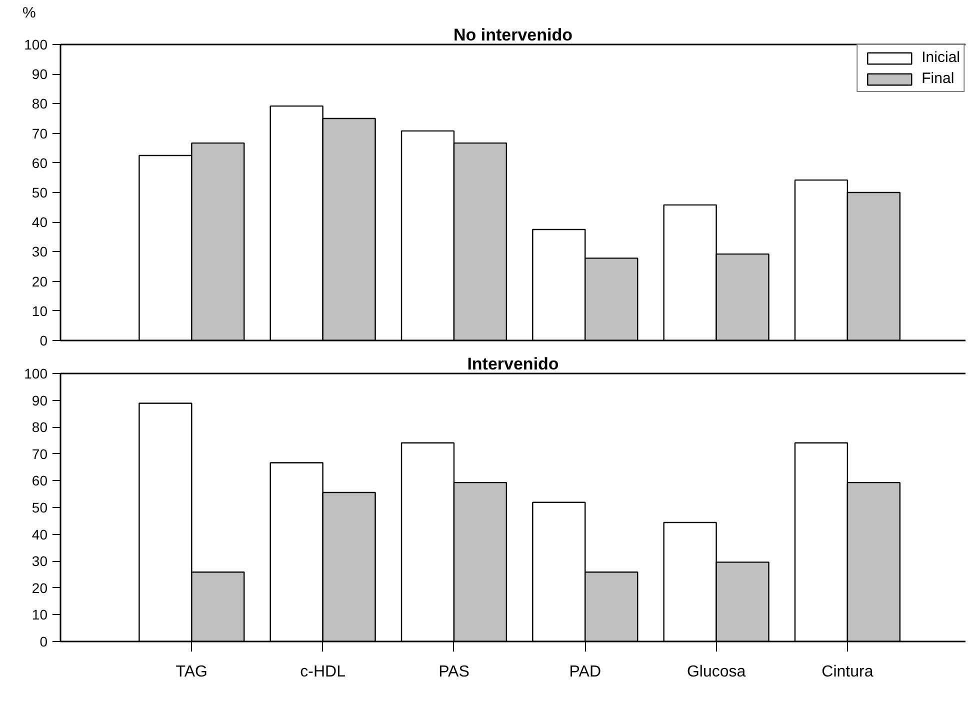  Describe the element at coordinates (323, 672) in the screenshot. I see `x-tick-label: c-HDL` at that location.